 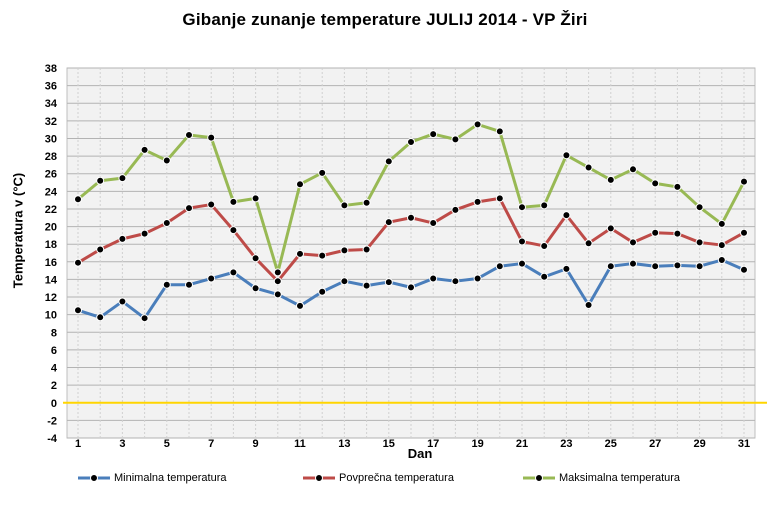 I want to click on legend-item-min: Minimalna temperatura, so click(x=152, y=478).